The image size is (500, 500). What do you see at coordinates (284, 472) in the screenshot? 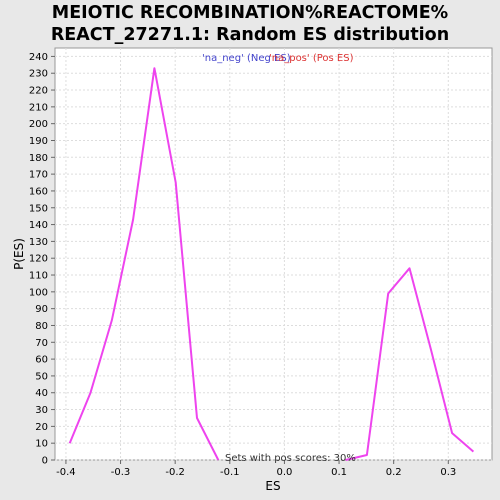
I see `x-tick-label: 0.0` at bounding box center [284, 472].